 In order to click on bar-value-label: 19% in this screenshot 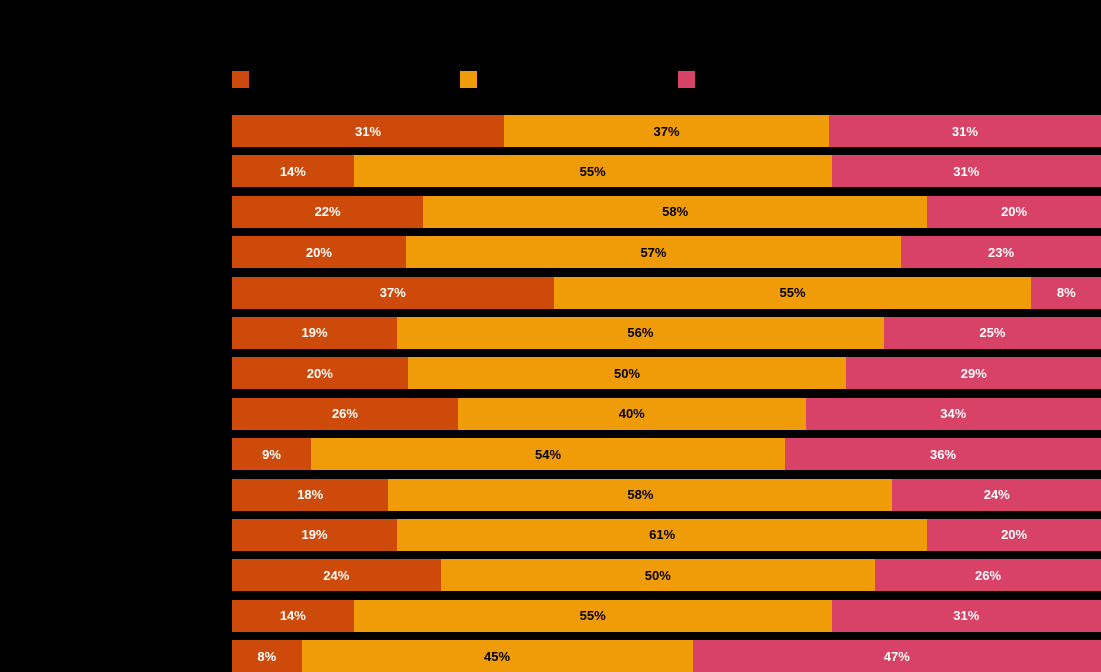, I will do `click(314, 535)`.